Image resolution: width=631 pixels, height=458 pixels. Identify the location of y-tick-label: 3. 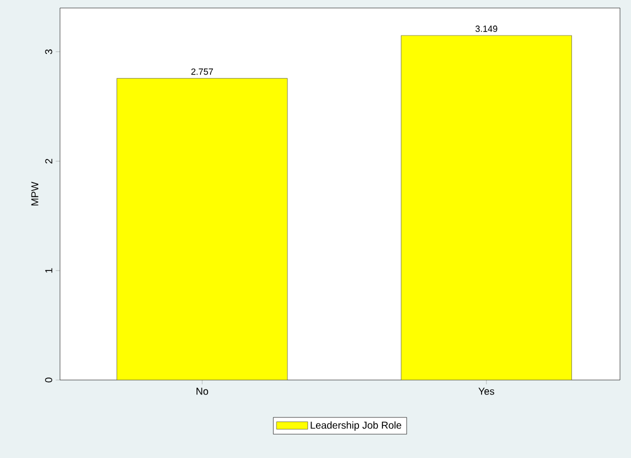
(48, 51).